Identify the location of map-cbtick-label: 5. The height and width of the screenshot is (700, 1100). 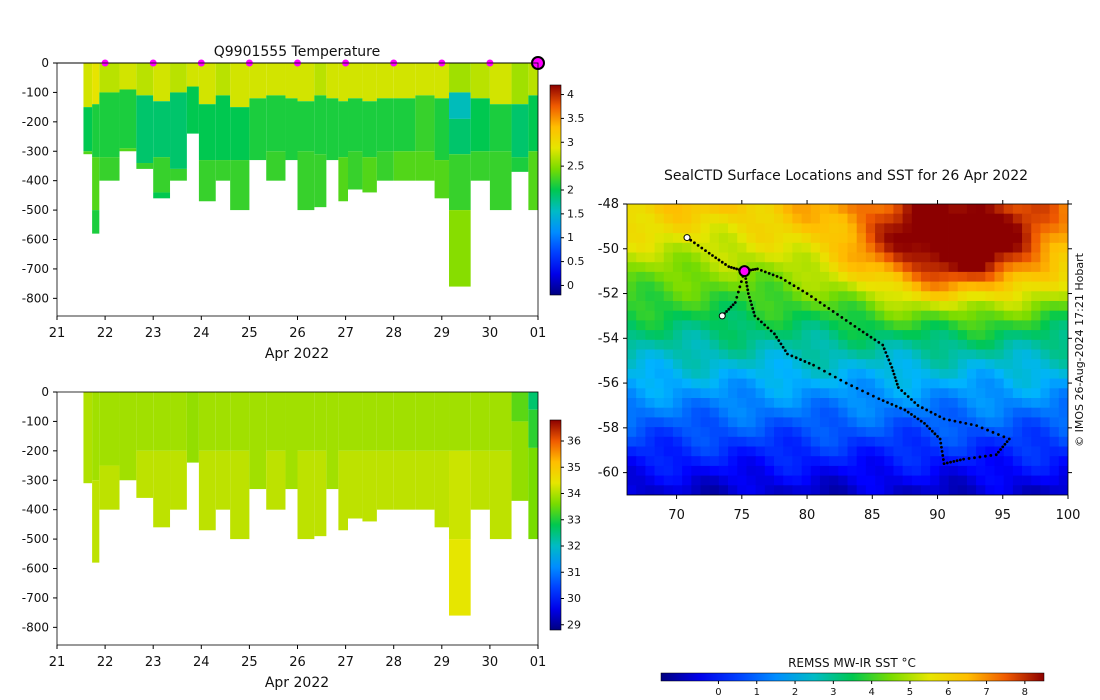
(910, 692).